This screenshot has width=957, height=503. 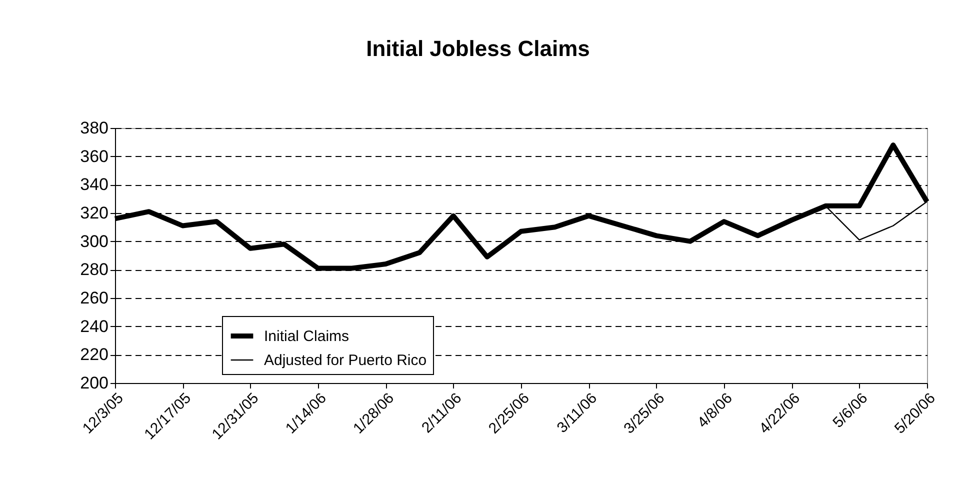 What do you see at coordinates (345, 360) in the screenshot?
I see `legend-label: Adjusted for Puerto Rico` at bounding box center [345, 360].